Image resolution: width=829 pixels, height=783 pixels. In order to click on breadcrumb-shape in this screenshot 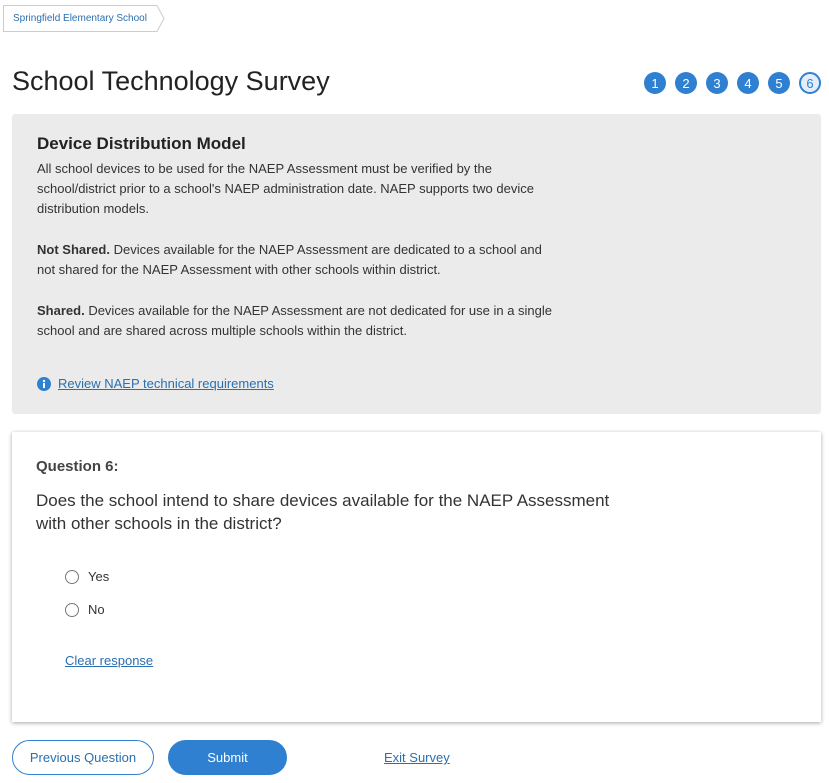, I will do `click(84, 18)`.